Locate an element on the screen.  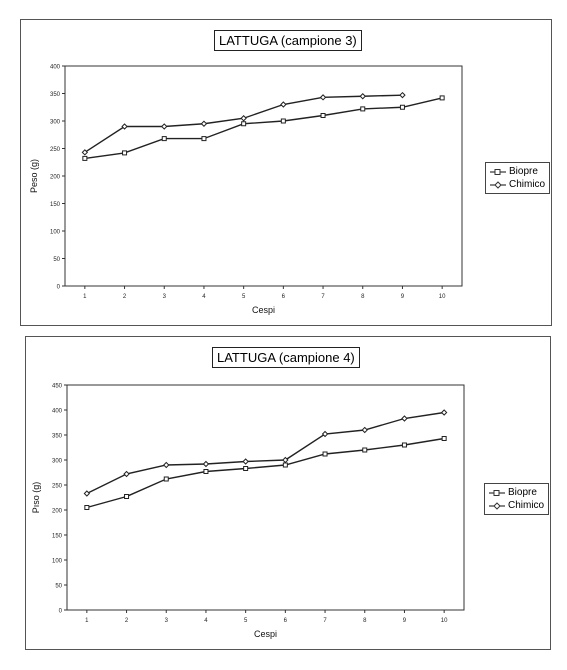
legend-item-chimico: Chimico is located at coordinates (516, 505).